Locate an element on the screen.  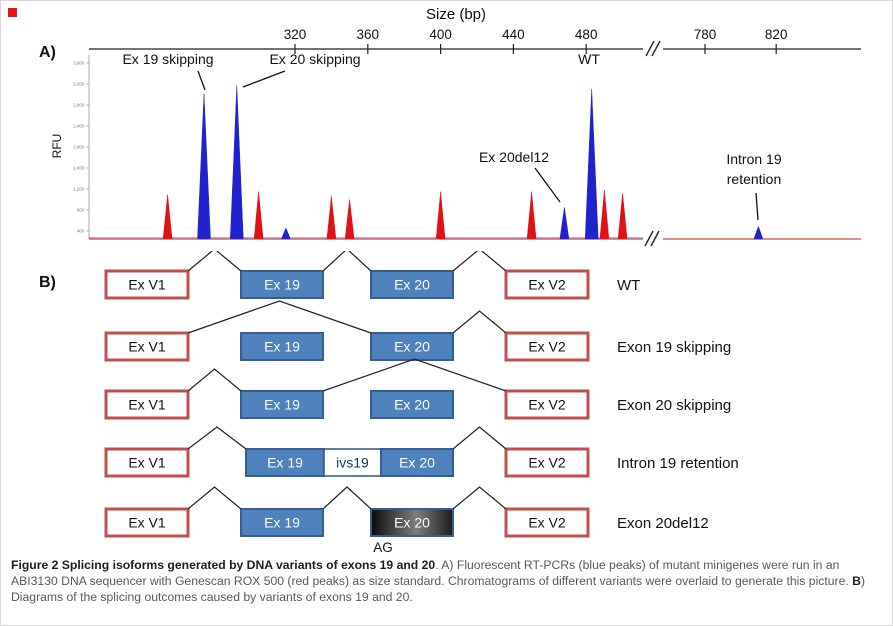
panel-b-label: B) is located at coordinates (47, 282).